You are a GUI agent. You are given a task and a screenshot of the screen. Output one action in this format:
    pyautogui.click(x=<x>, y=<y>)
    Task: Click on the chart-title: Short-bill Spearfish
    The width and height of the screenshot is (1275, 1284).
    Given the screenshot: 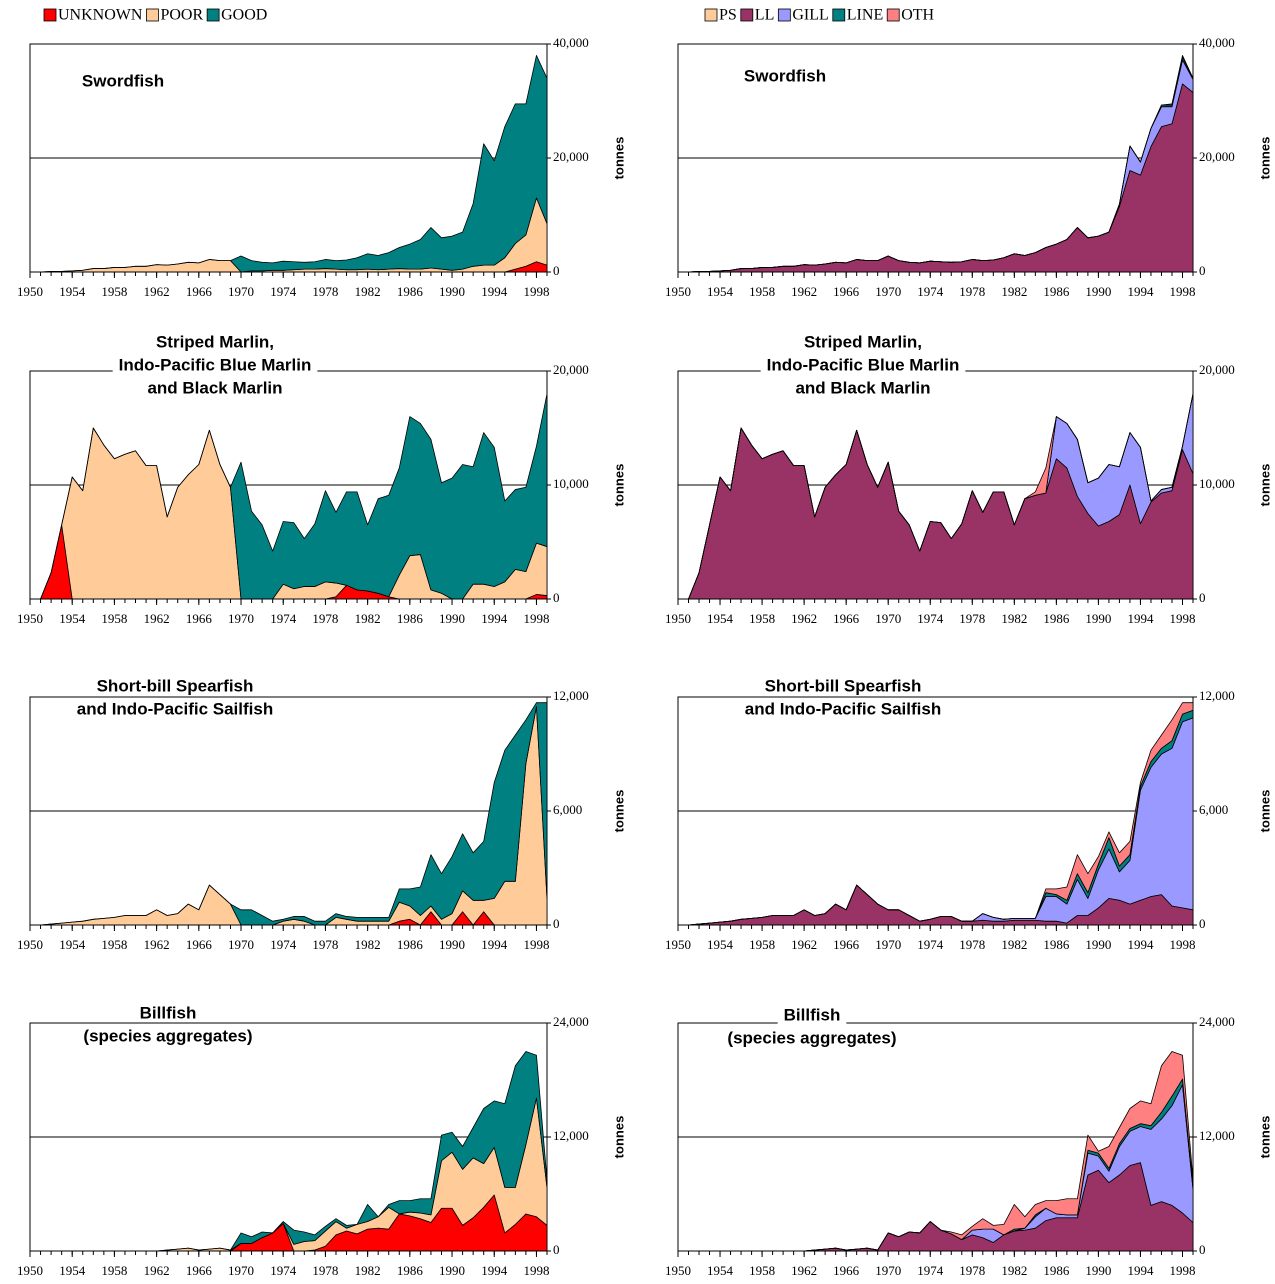 What is the action you would take?
    pyautogui.click(x=843, y=685)
    